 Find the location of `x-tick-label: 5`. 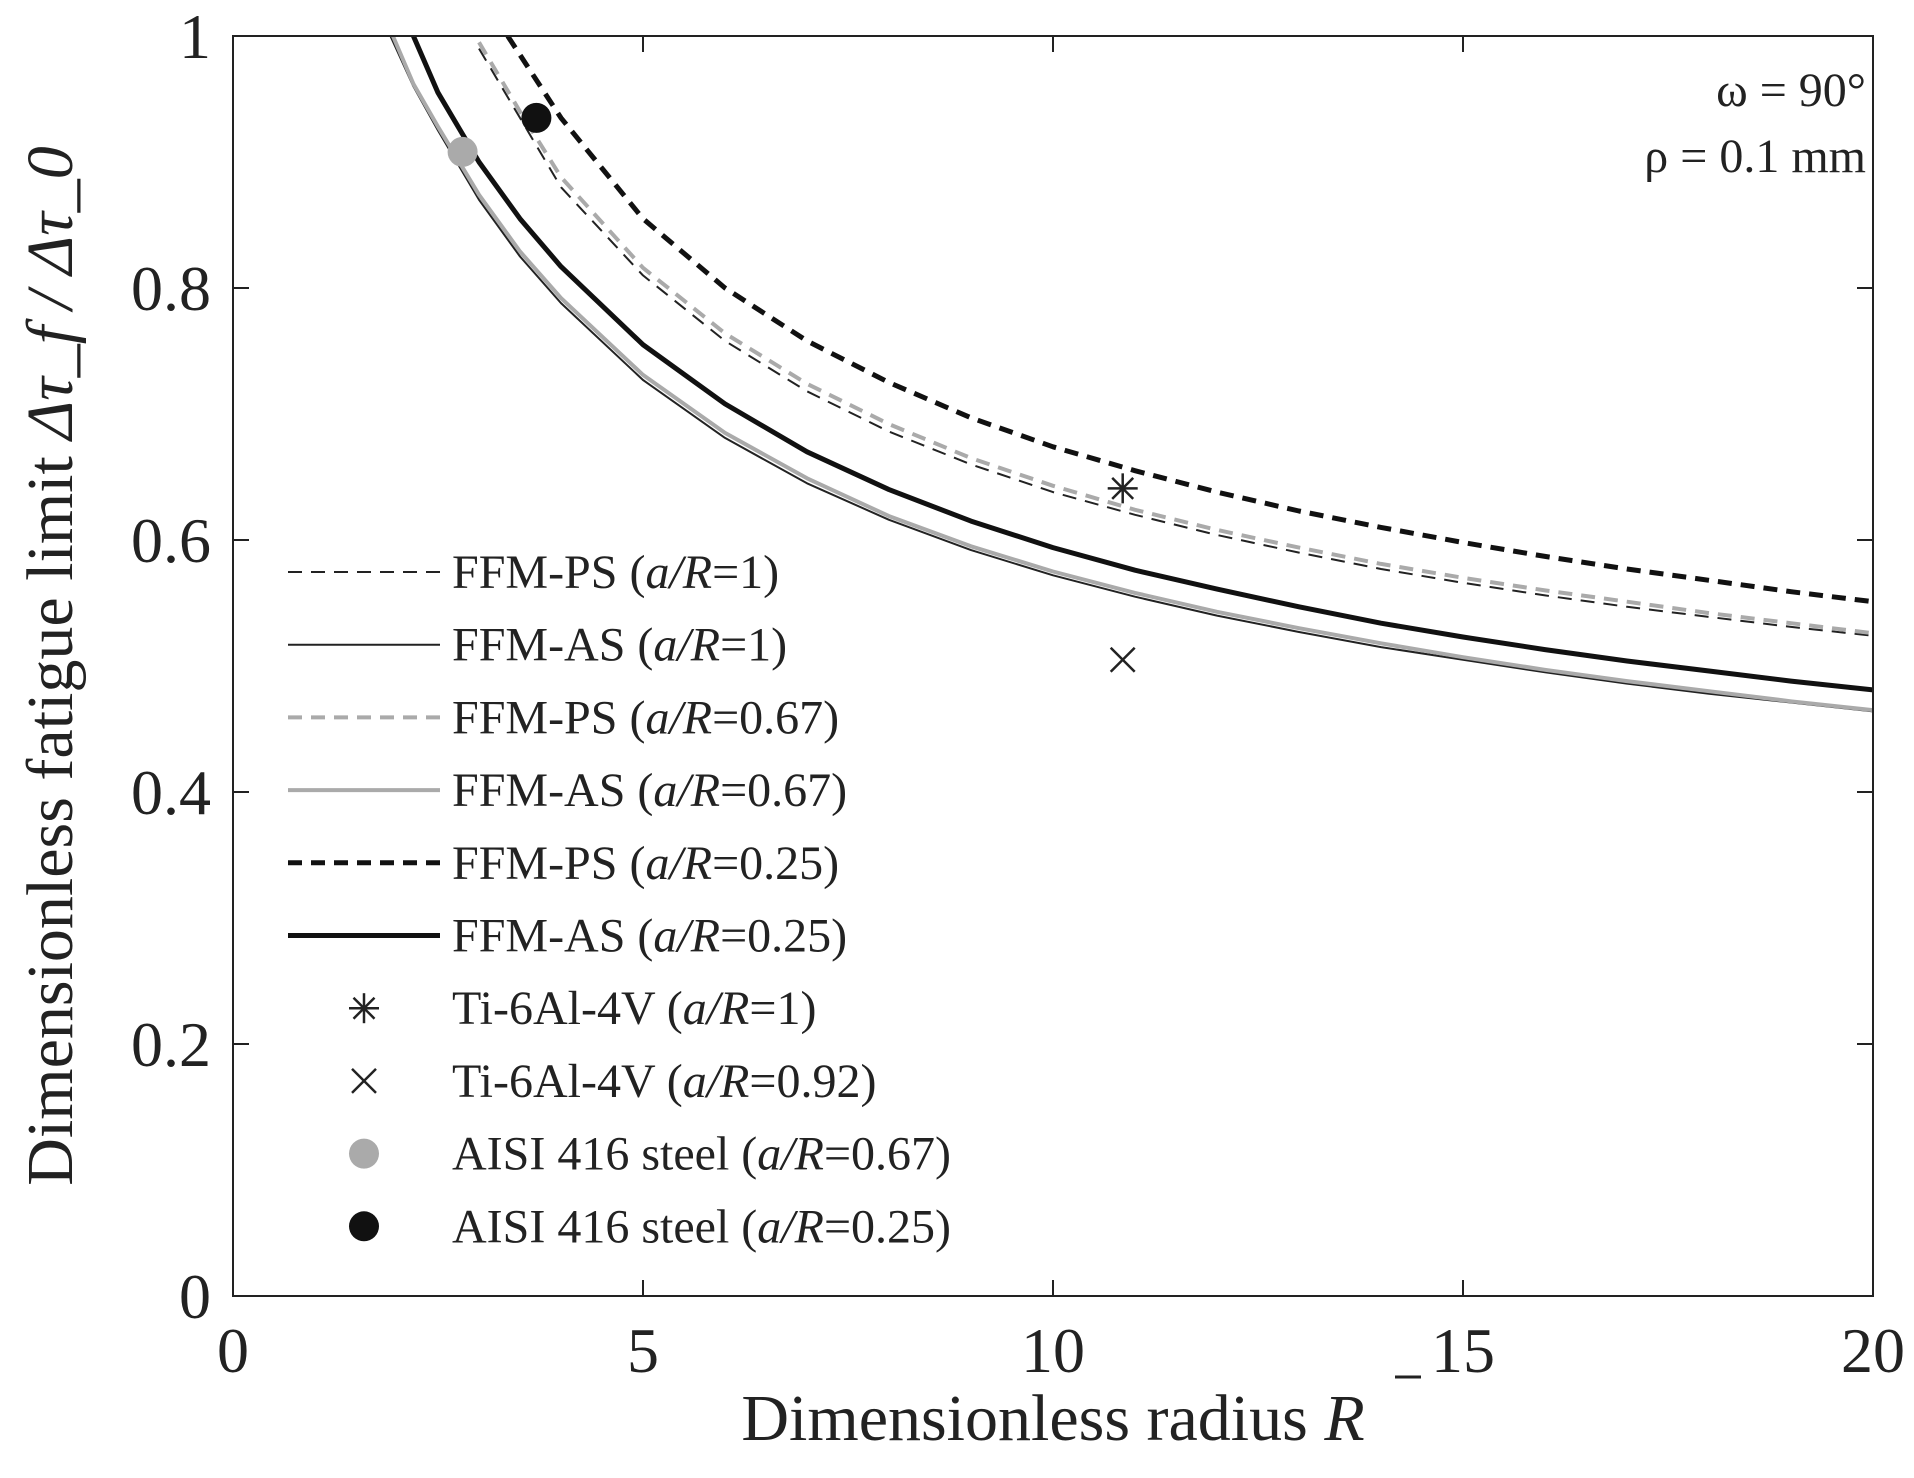

x-tick-label: 5 is located at coordinates (643, 1350).